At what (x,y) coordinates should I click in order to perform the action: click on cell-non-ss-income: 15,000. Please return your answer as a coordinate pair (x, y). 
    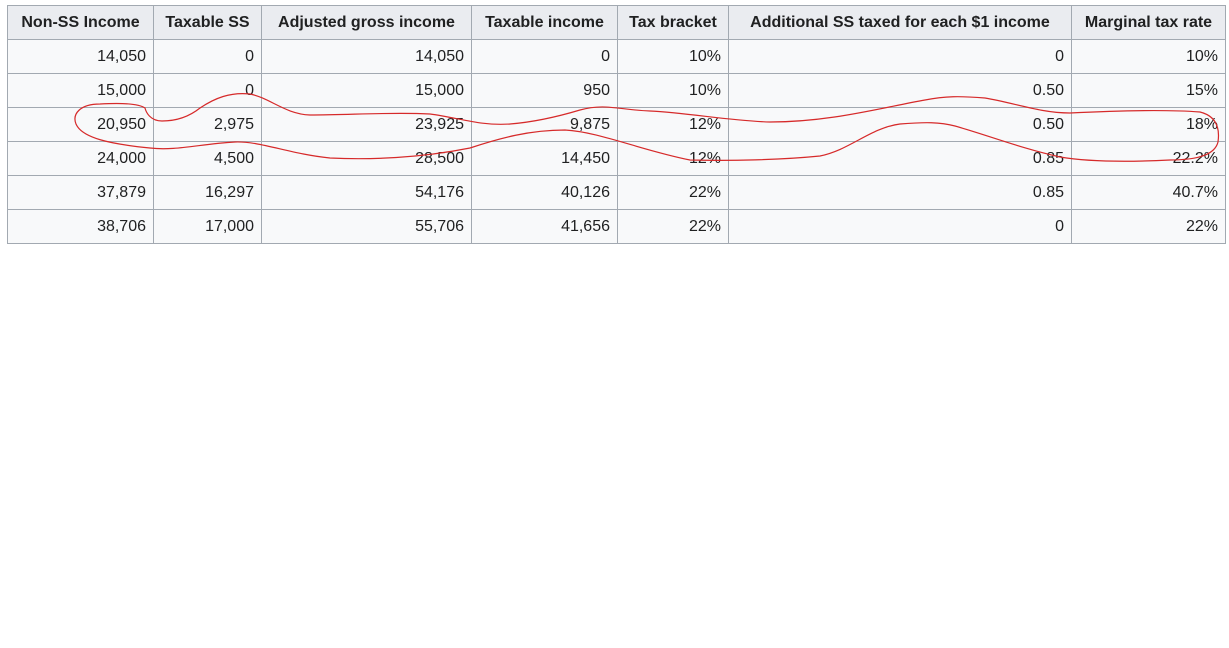
    Looking at the image, I should click on (80, 90).